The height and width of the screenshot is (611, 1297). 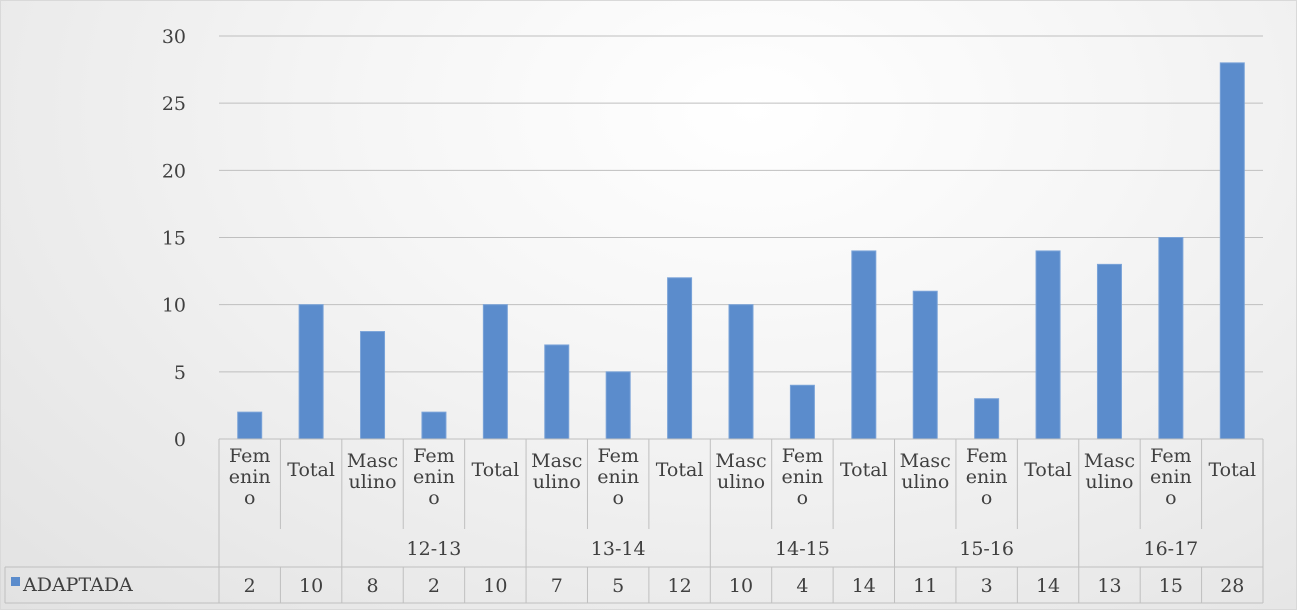 What do you see at coordinates (679, 586) in the screenshot?
I see `data-value: 12` at bounding box center [679, 586].